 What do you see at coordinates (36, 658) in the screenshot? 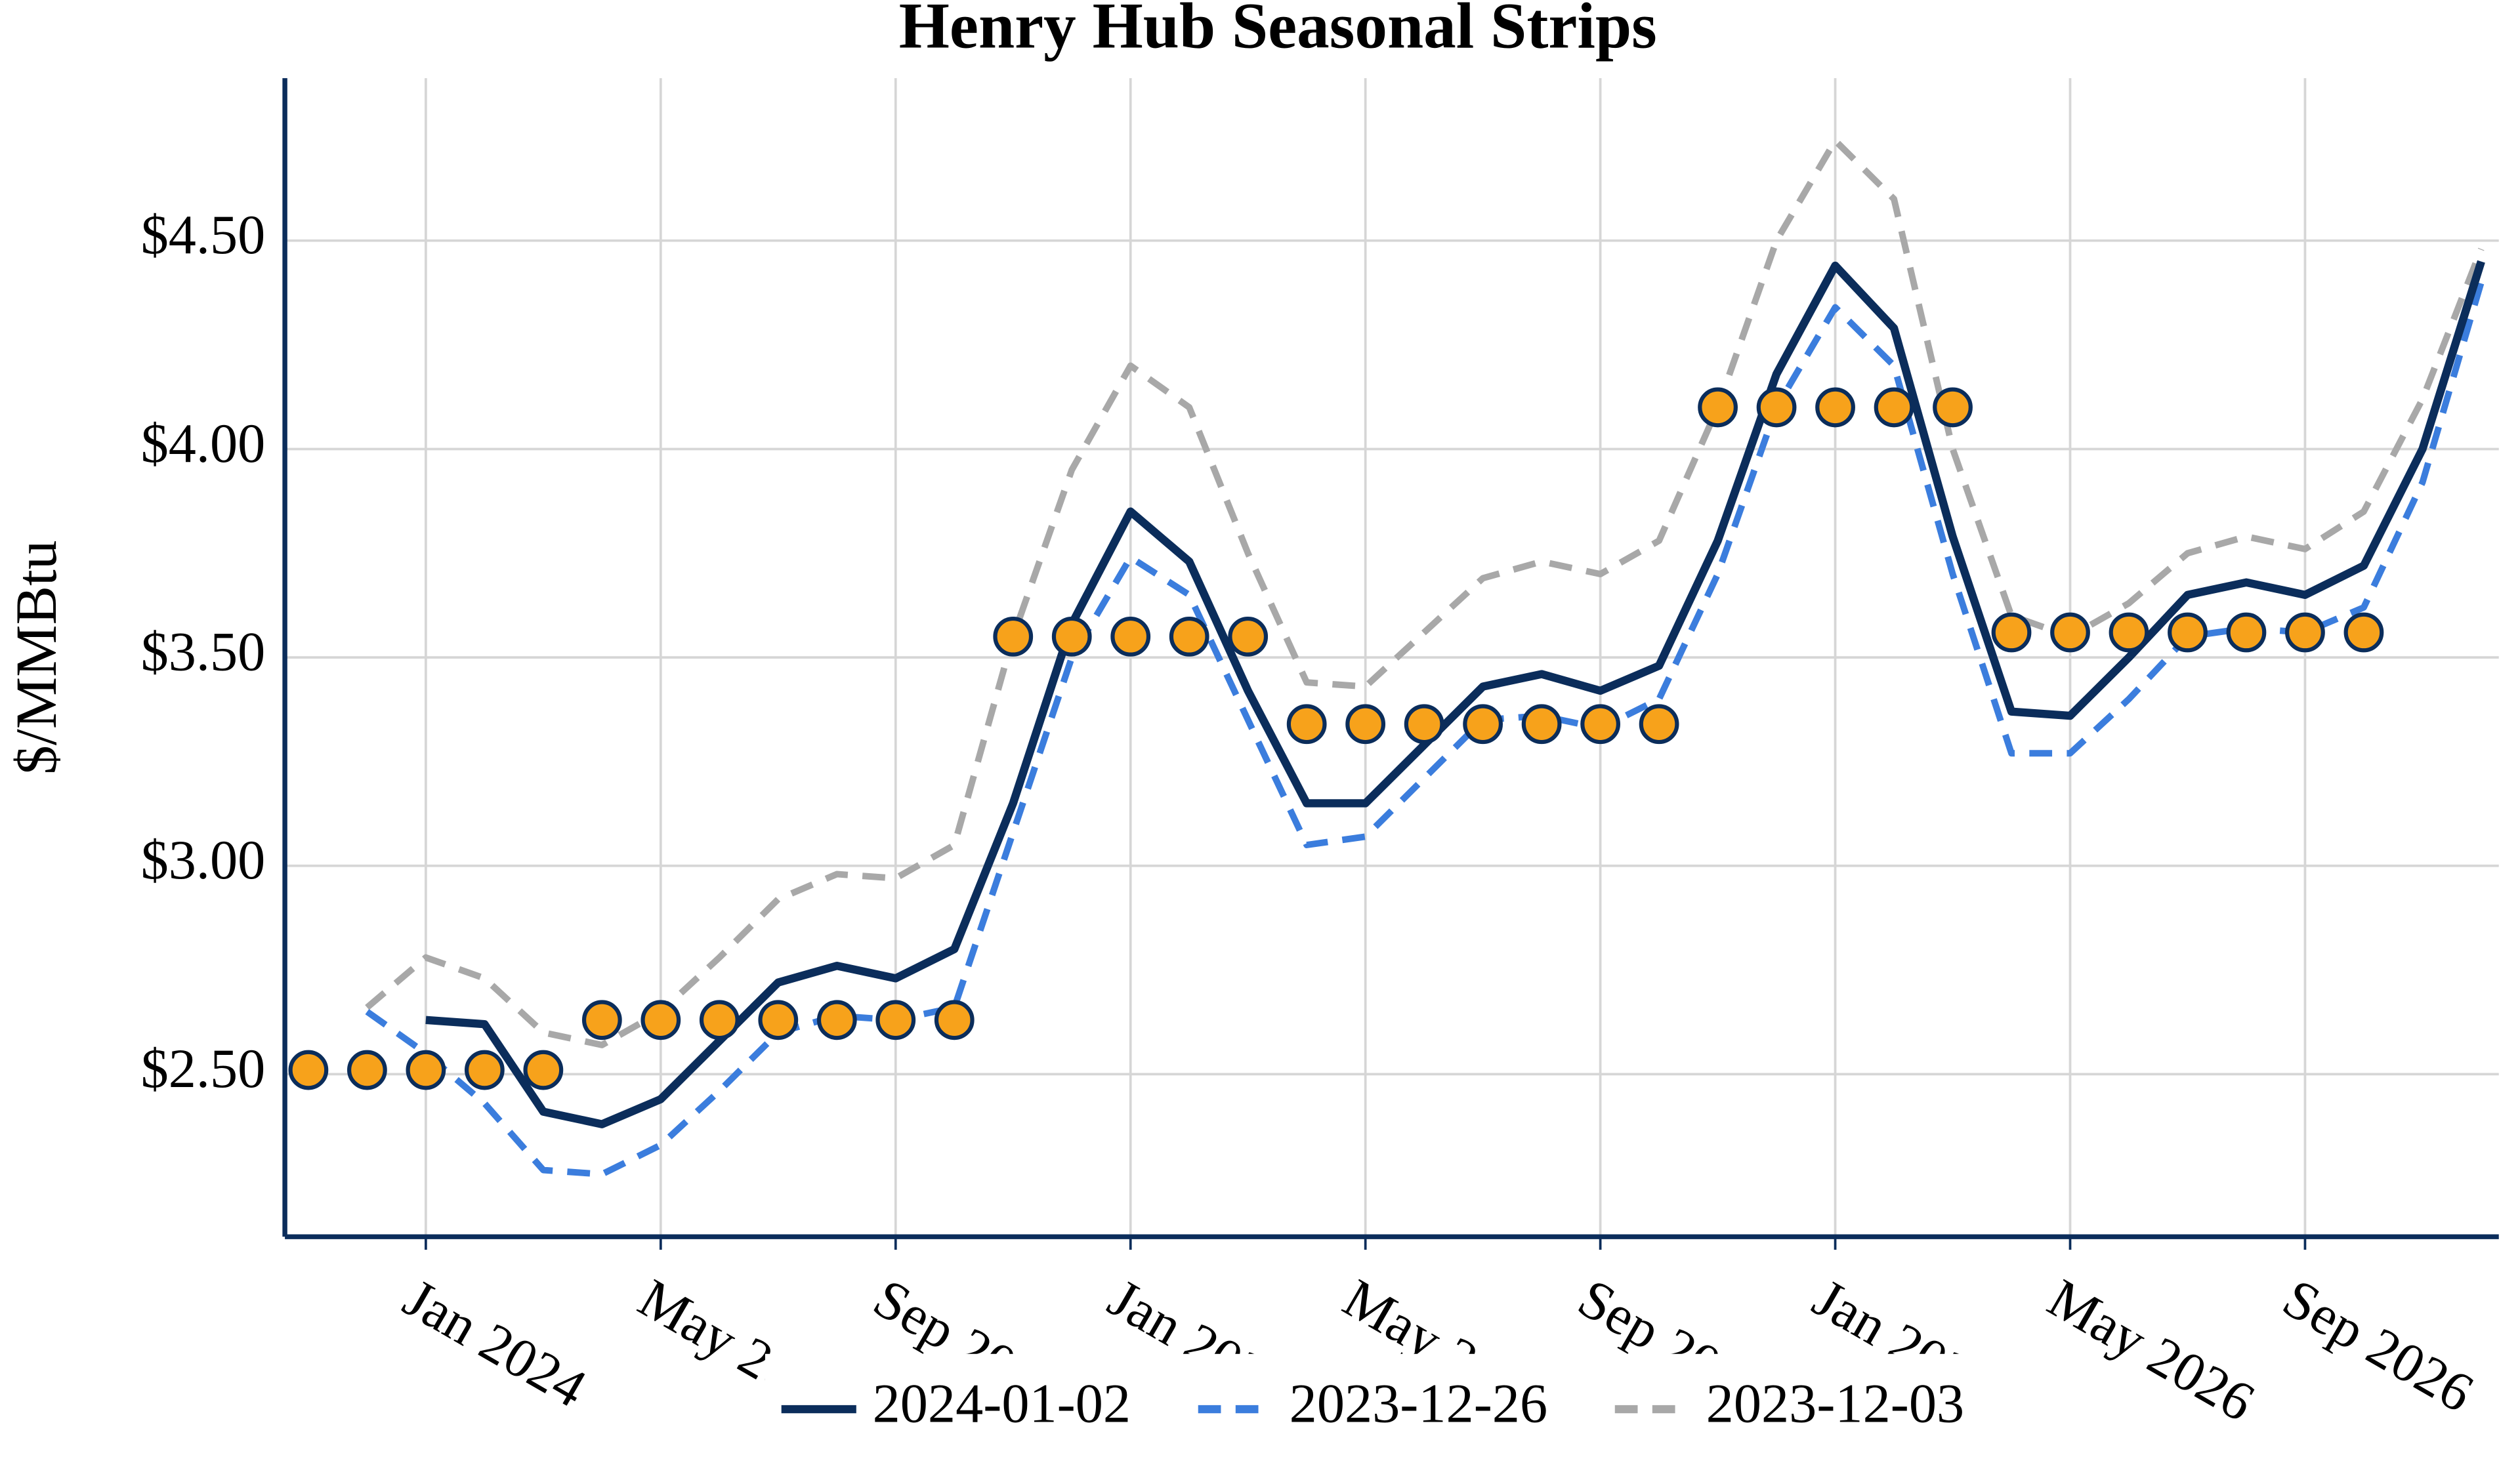
I see `y-axis-label: $/MMBtu` at bounding box center [36, 658].